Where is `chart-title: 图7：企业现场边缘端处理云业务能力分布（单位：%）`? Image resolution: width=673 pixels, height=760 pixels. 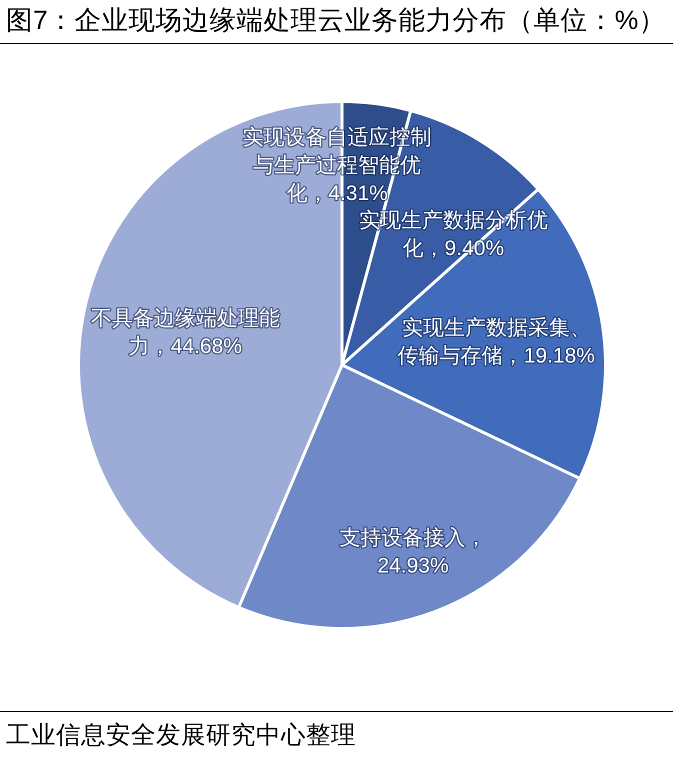 chart-title: 图7：企业现场边缘端处理云业务能力分布（单位：%） is located at coordinates (336, 20).